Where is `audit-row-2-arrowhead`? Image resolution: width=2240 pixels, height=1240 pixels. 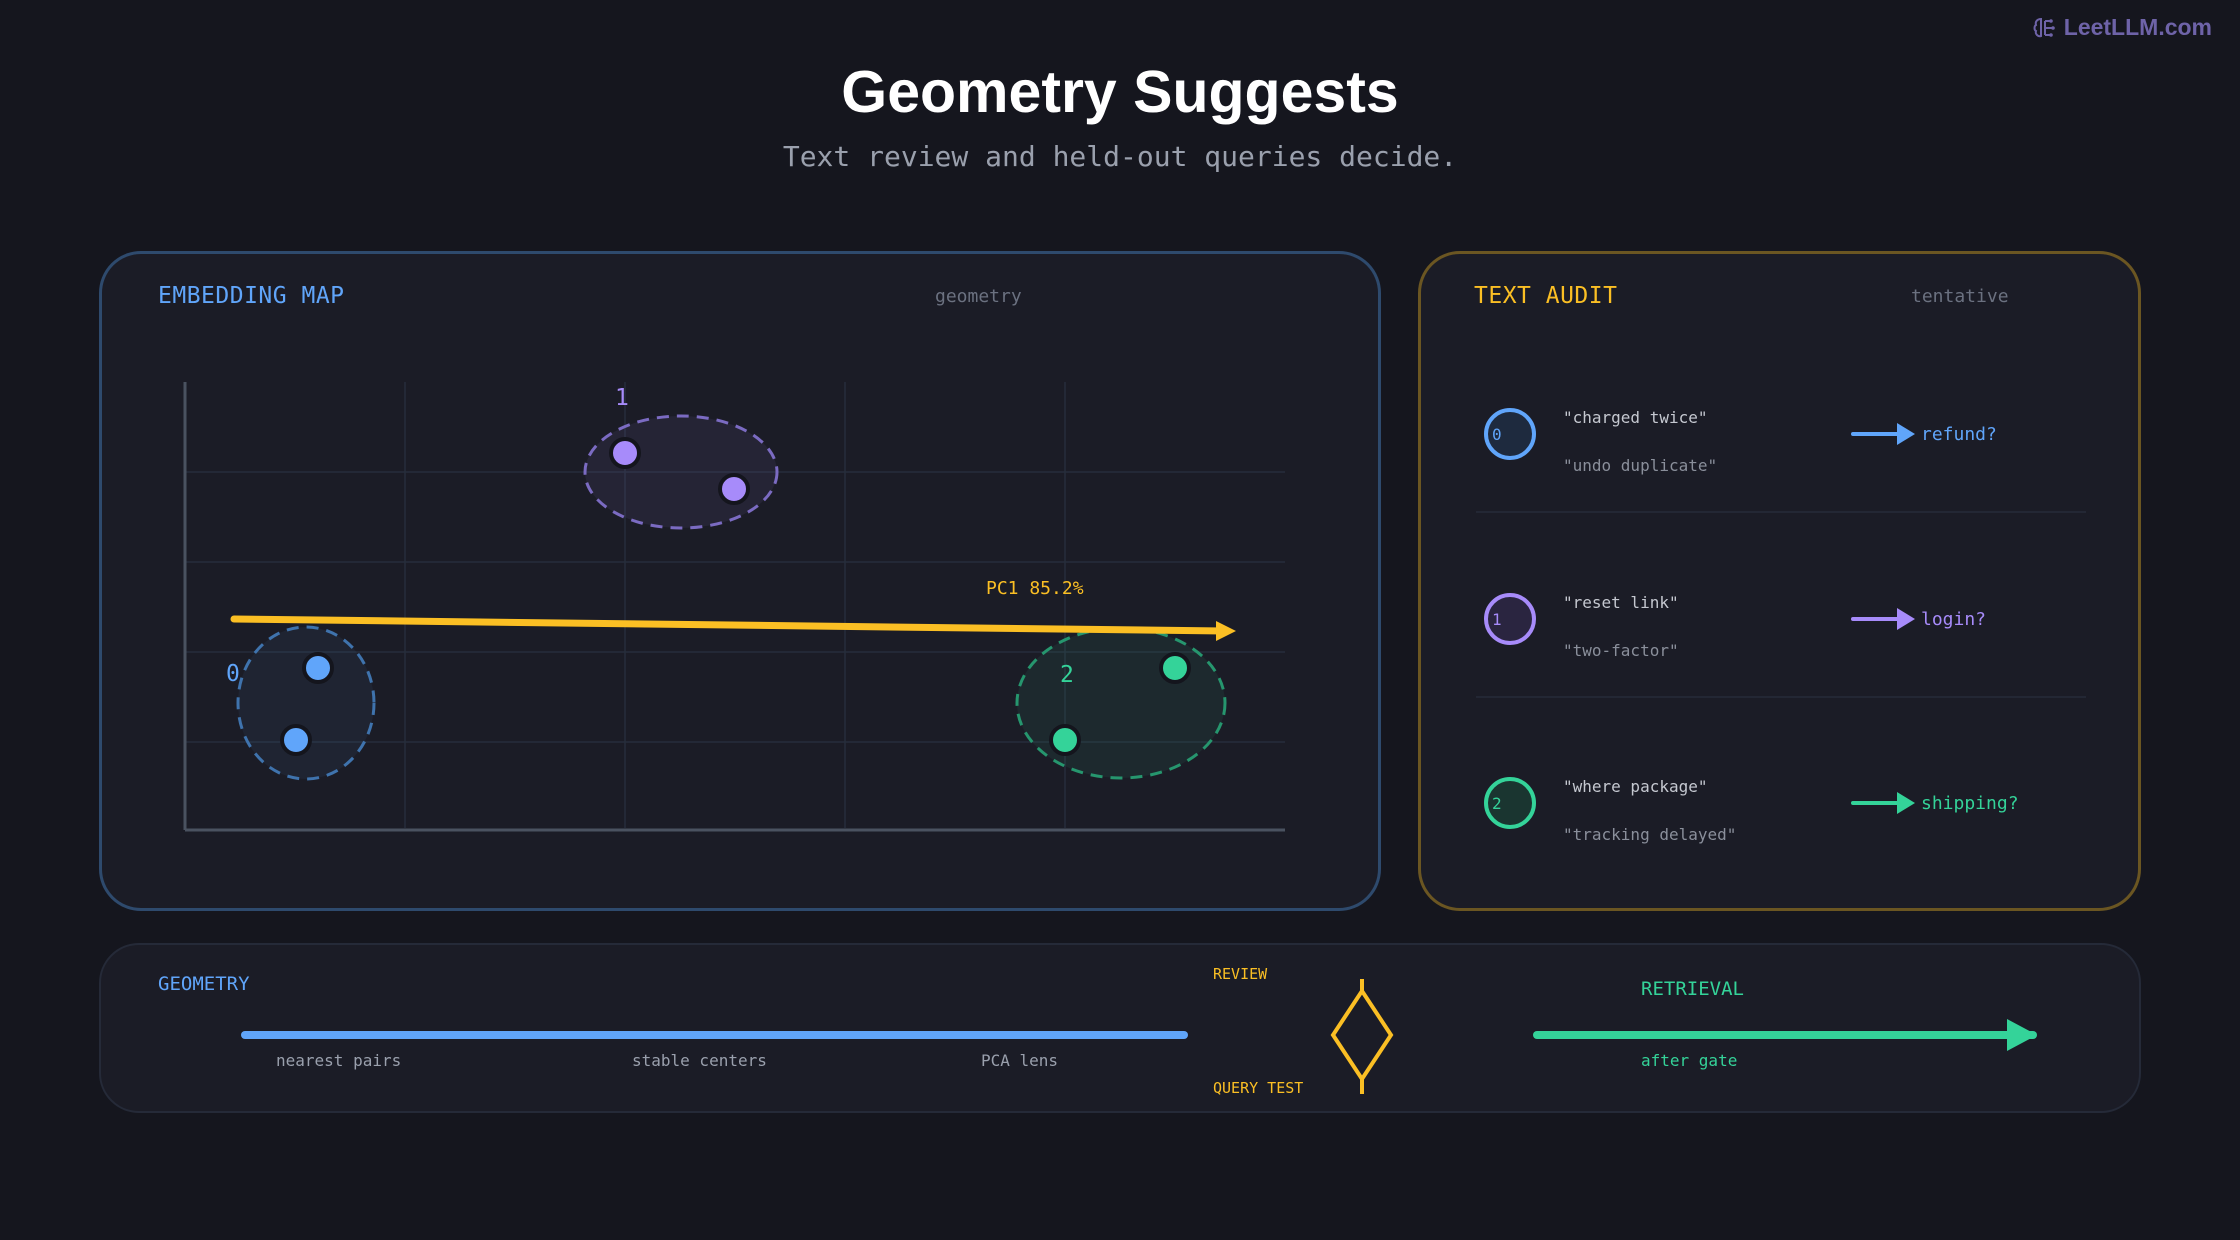 audit-row-2-arrowhead is located at coordinates (1906, 803).